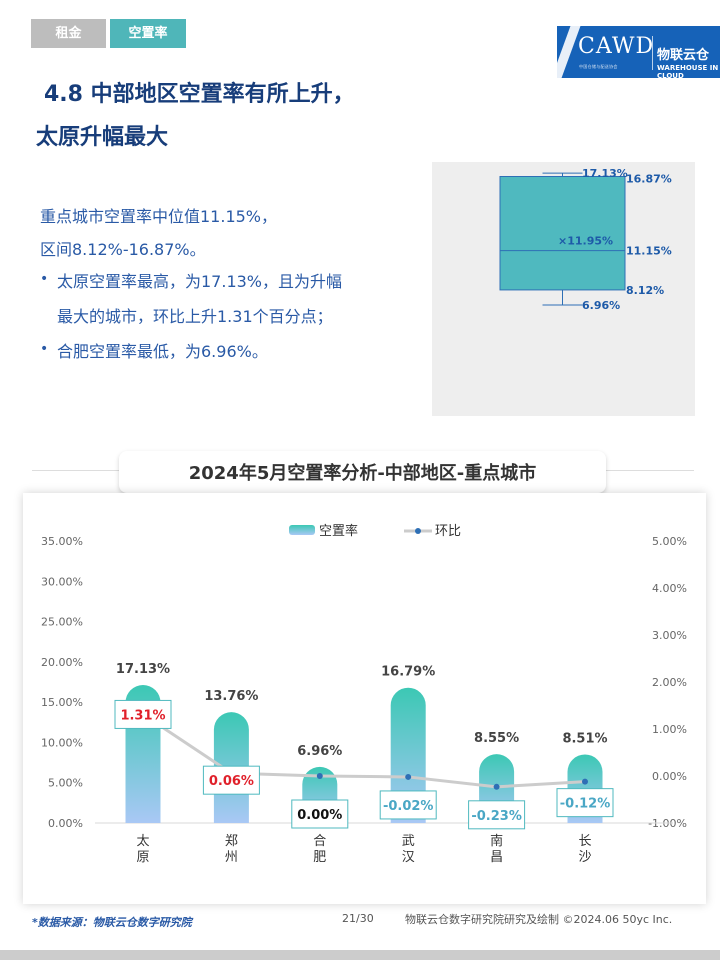  Describe the element at coordinates (302, 530) in the screenshot. I see `legend-swatch-vacancy` at that location.